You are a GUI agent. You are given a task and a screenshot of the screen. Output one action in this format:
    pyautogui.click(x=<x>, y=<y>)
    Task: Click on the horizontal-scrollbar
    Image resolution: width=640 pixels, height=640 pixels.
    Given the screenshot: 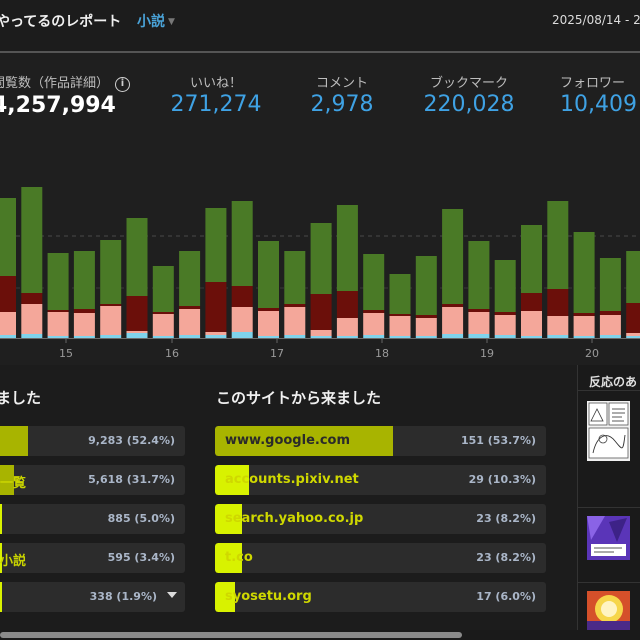 What is the action you would take?
    pyautogui.click(x=320, y=635)
    